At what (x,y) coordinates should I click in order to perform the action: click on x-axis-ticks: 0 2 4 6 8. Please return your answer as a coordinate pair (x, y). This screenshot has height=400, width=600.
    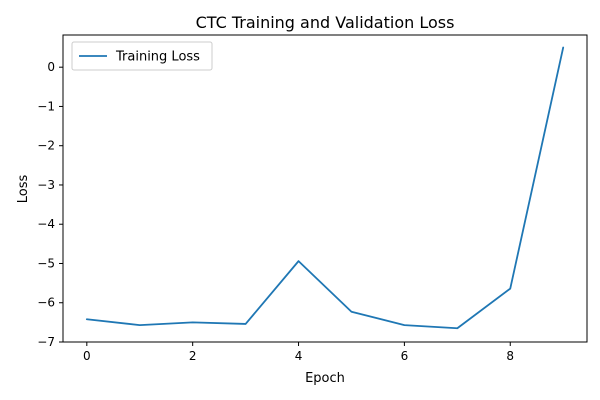
    Looking at the image, I should click on (298, 352).